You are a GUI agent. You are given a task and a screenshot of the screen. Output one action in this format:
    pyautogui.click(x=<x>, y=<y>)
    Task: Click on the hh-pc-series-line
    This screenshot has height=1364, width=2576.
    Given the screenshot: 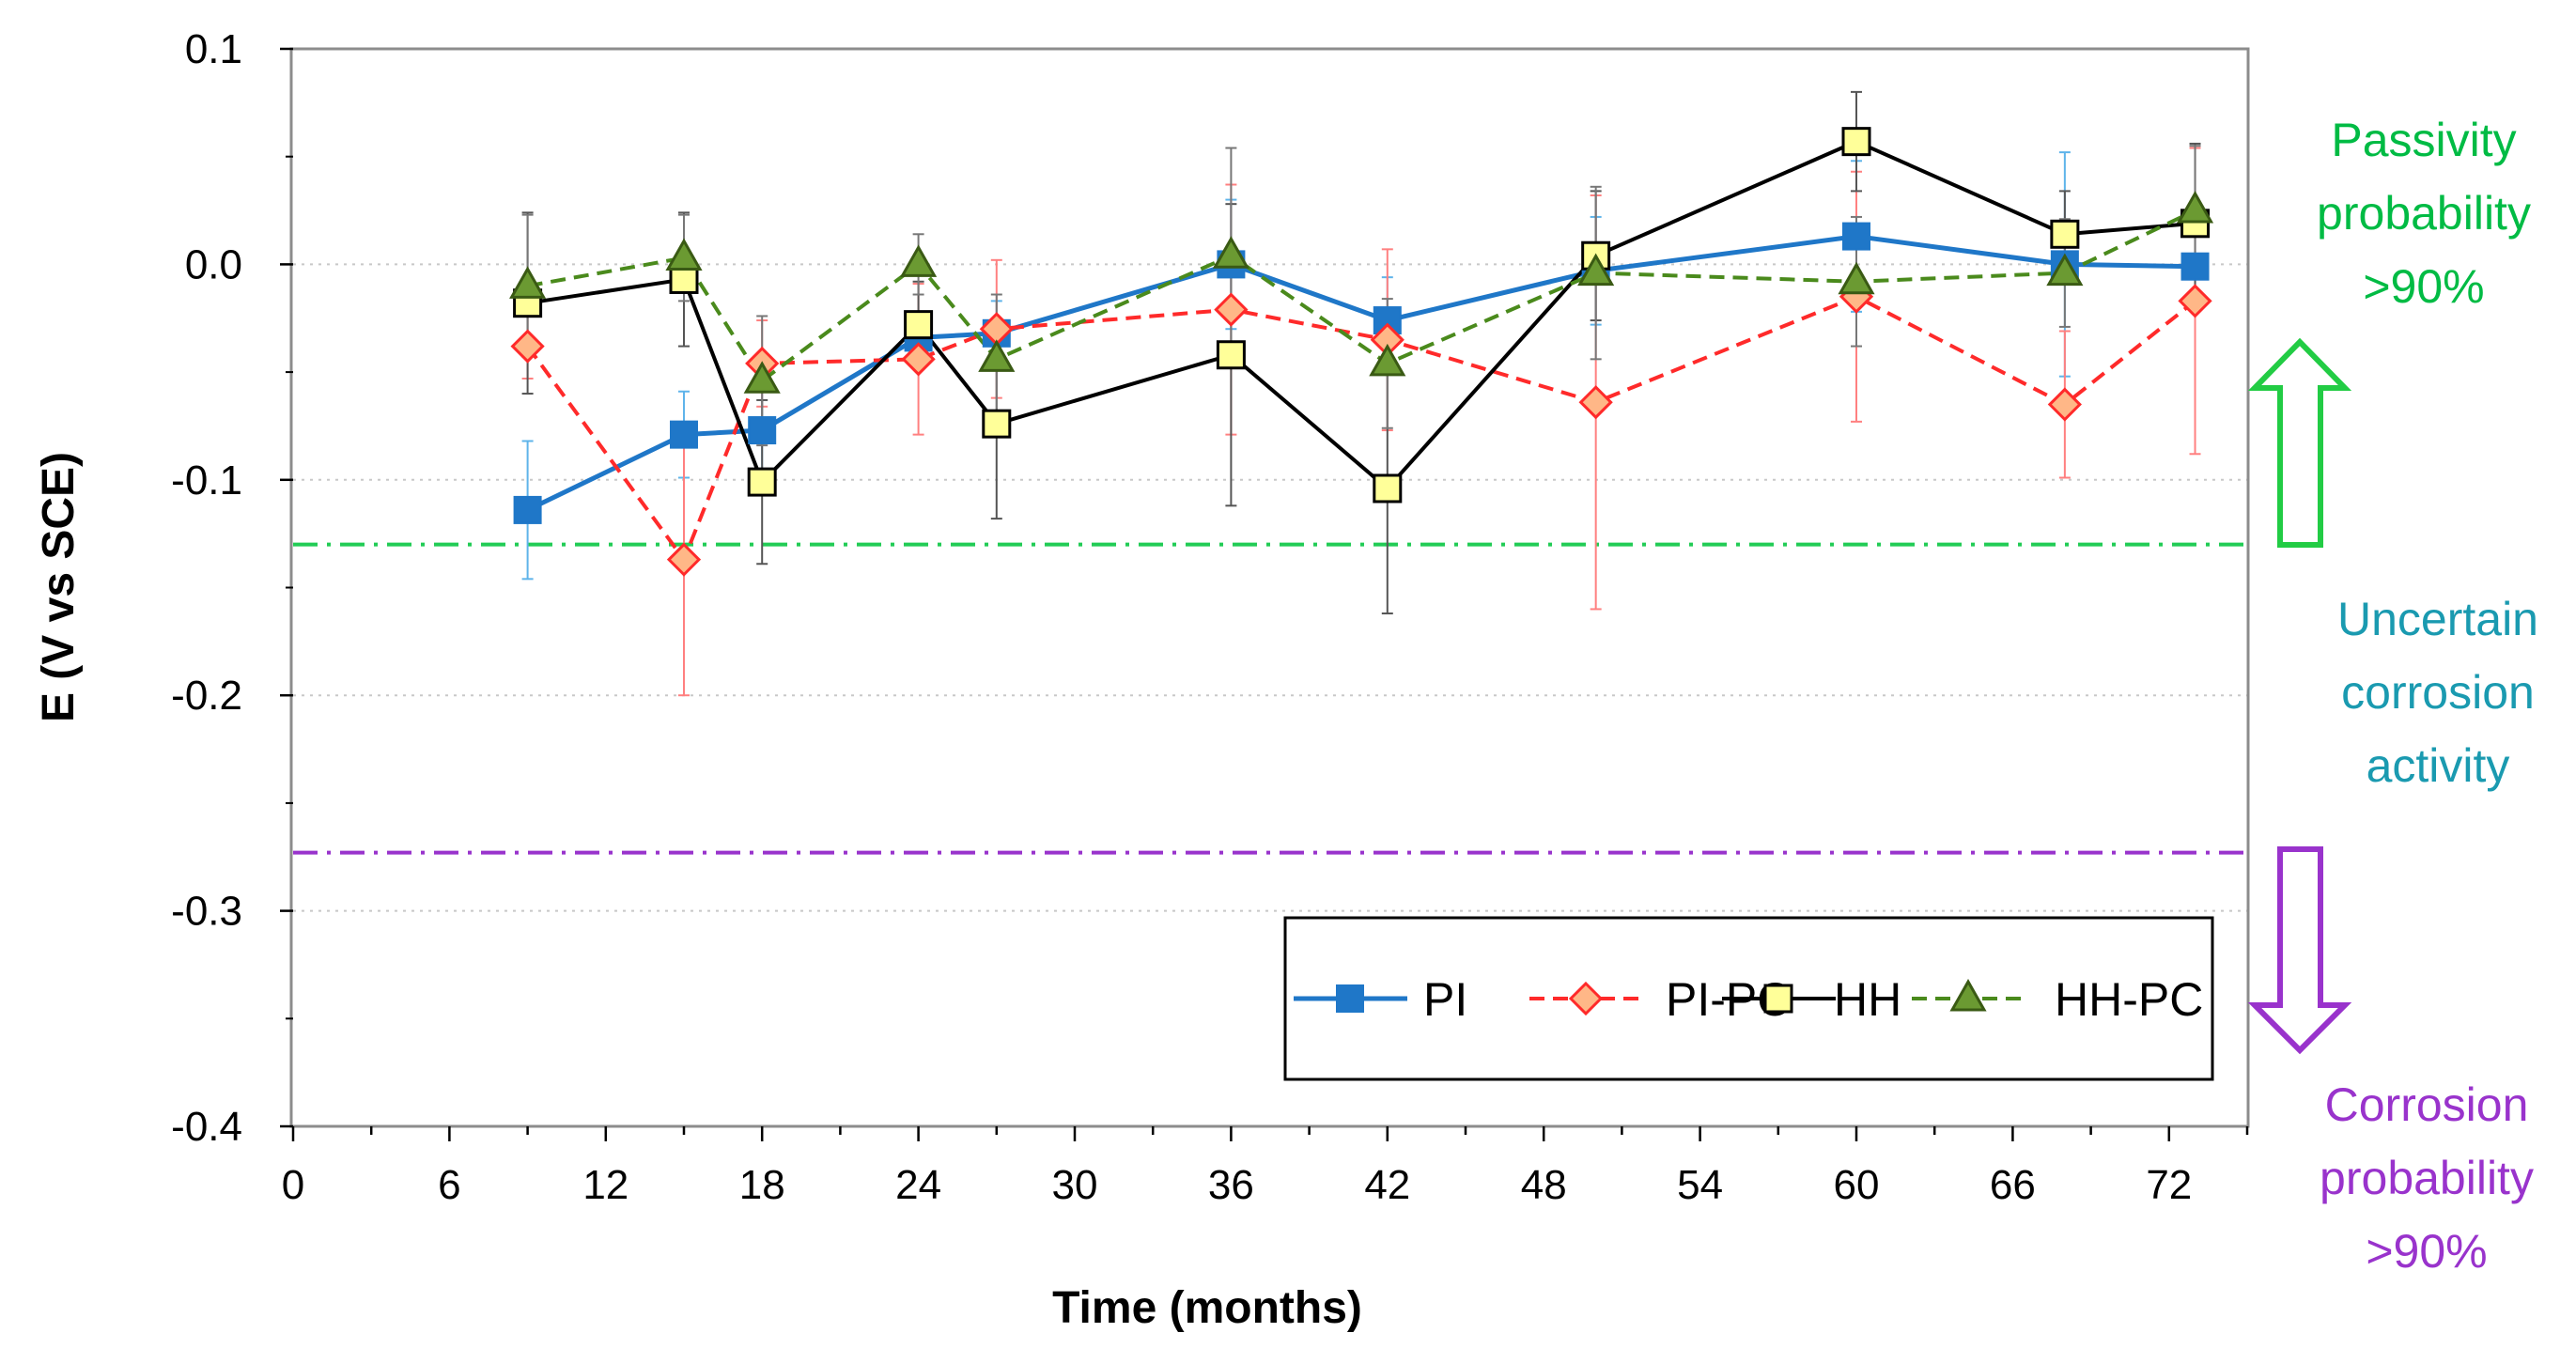 What is the action you would take?
    pyautogui.click(x=1362, y=296)
    